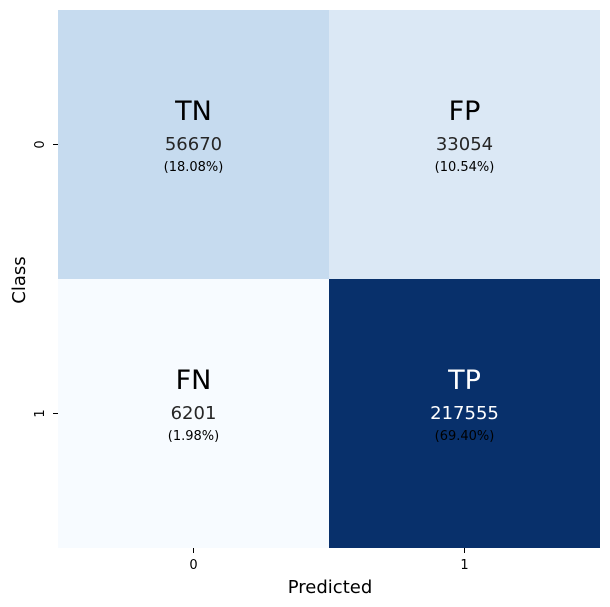 The width and height of the screenshot is (610, 607). What do you see at coordinates (40, 413) in the screenshot?
I see `y-tick-label-1: 1` at bounding box center [40, 413].